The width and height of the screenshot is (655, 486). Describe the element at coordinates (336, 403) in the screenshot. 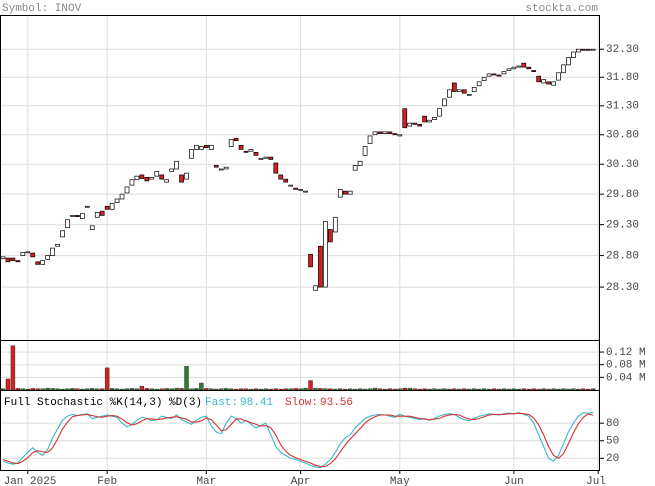

I see `legend-value: 93.56` at that location.